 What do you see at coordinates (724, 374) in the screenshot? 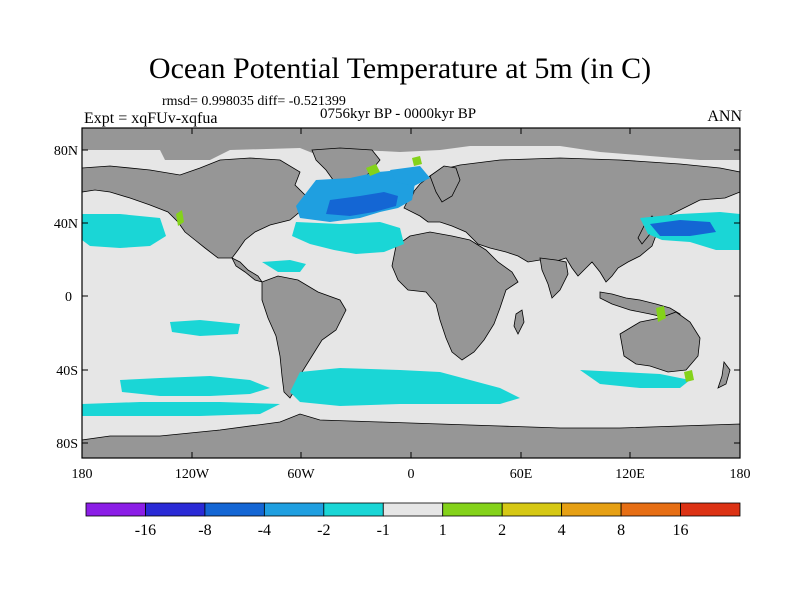
I see `new-zealand` at bounding box center [724, 374].